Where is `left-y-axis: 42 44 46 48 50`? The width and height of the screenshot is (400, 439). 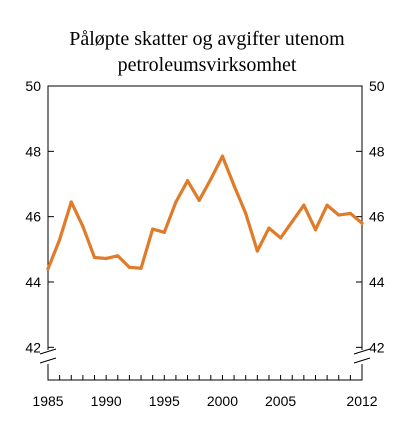
left-y-axis: 42 44 46 48 50 is located at coordinates (39, 216).